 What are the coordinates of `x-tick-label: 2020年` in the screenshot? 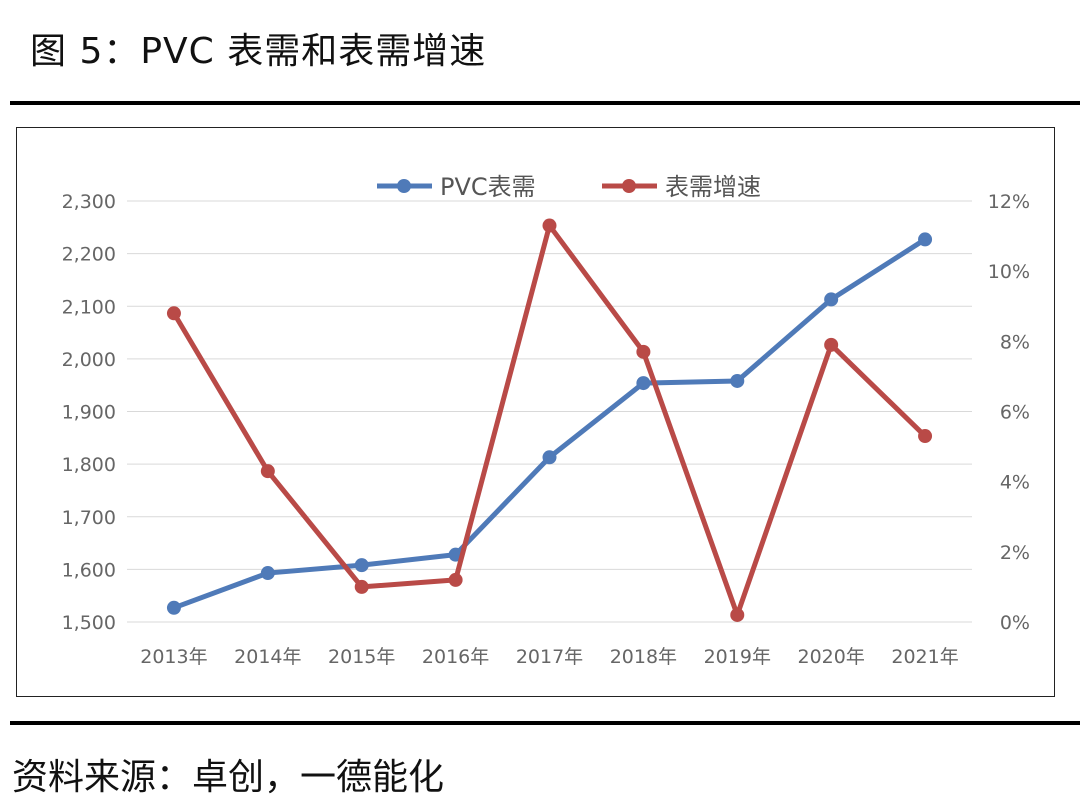 It's located at (830, 657).